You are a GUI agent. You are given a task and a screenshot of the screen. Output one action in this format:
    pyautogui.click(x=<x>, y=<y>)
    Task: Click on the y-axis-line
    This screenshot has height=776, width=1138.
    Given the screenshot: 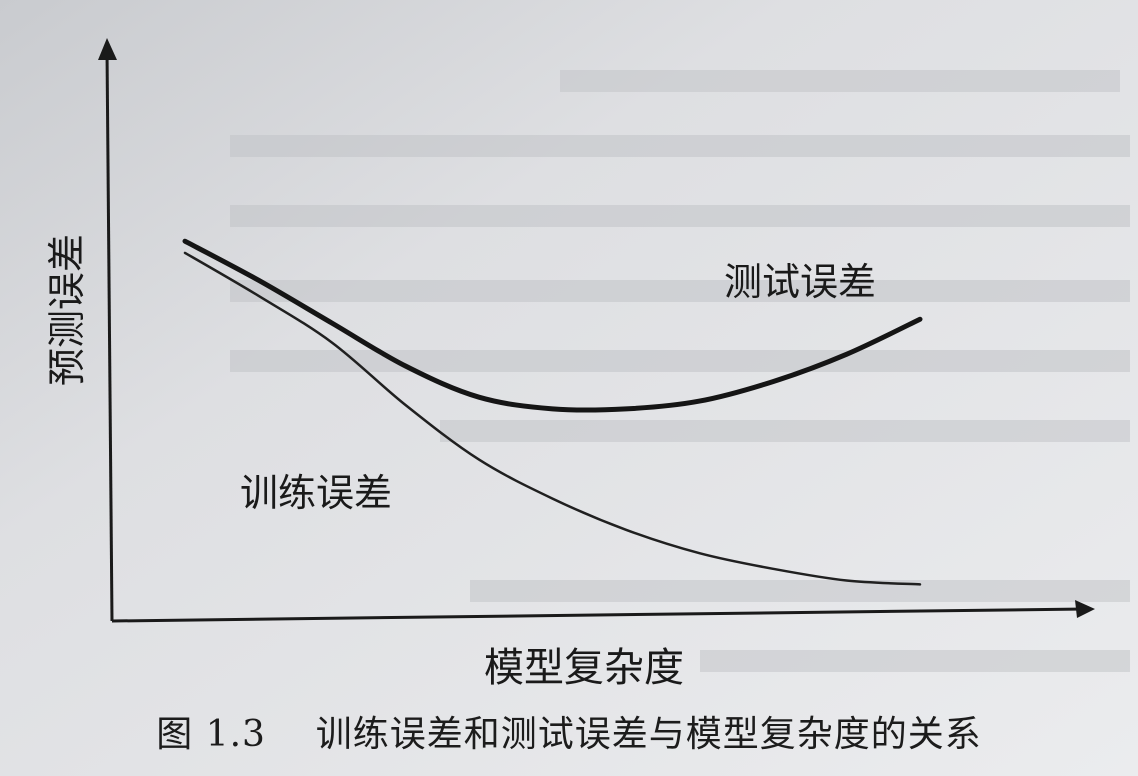 What is the action you would take?
    pyautogui.click(x=109, y=335)
    